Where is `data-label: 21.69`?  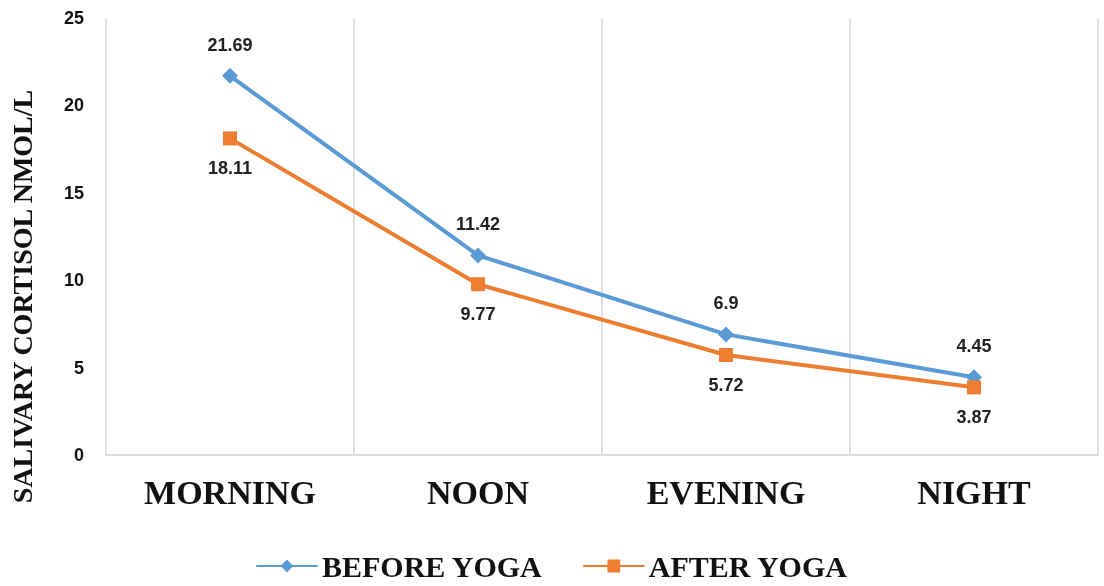
data-label: 21.69 is located at coordinates (230, 44).